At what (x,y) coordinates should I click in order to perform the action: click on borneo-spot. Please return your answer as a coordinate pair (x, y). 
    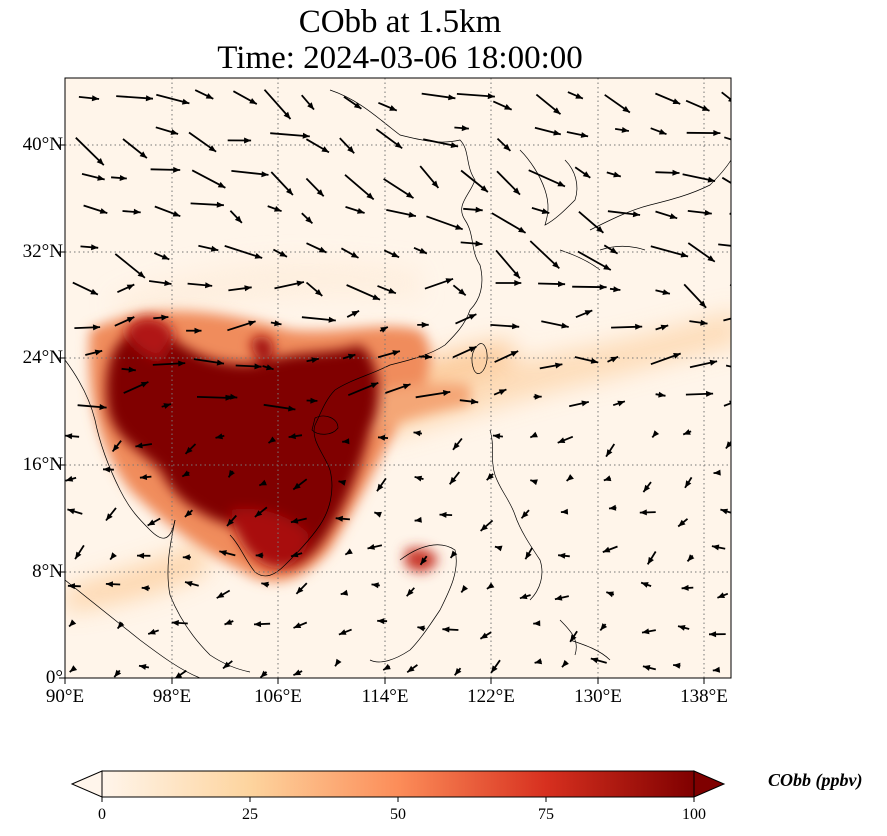
    Looking at the image, I should click on (421, 560).